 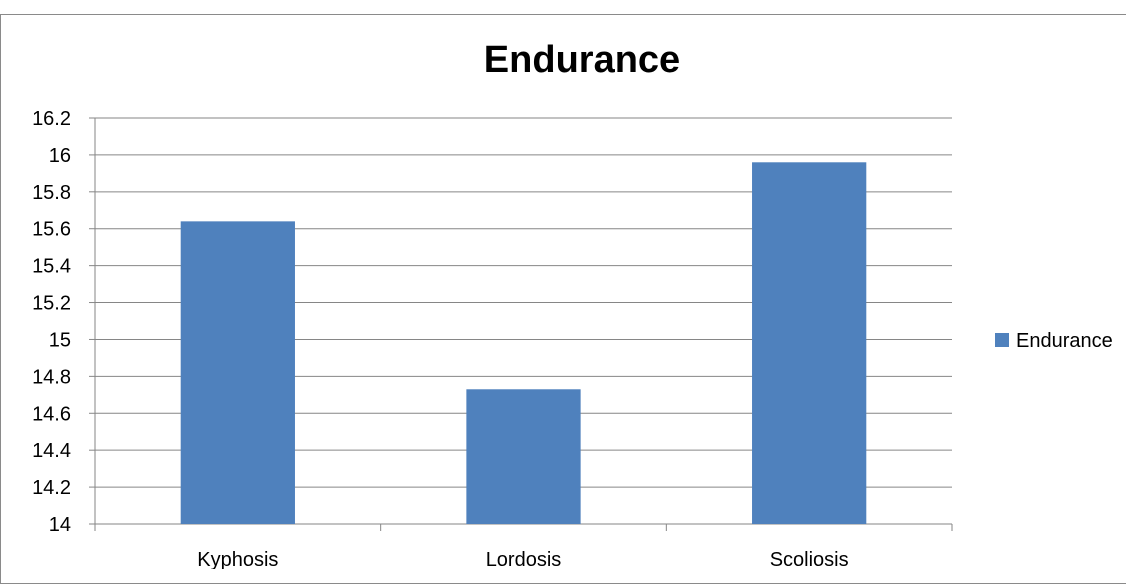 I want to click on y-tick-label: 14.4, so click(x=51, y=451).